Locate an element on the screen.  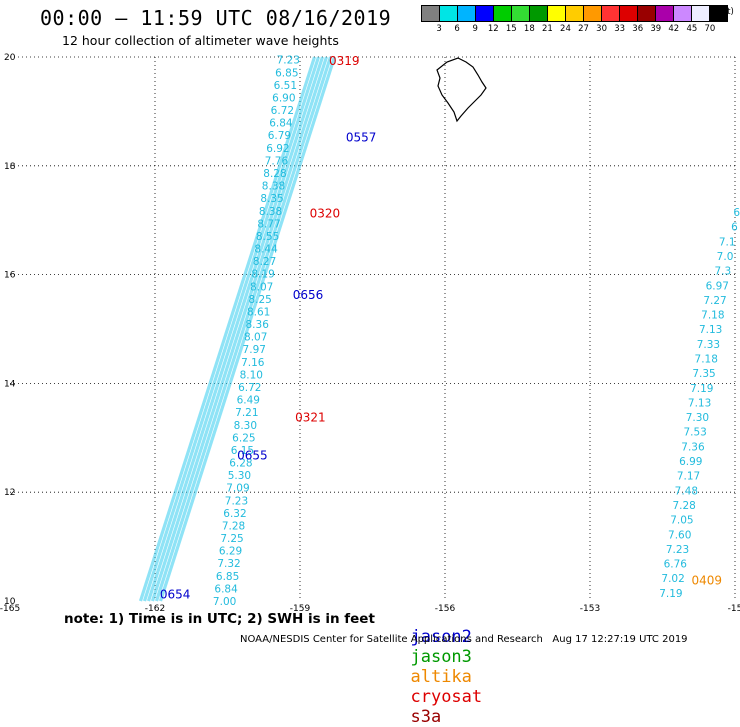
swh-value: 6.25 is located at coordinates (243, 438).